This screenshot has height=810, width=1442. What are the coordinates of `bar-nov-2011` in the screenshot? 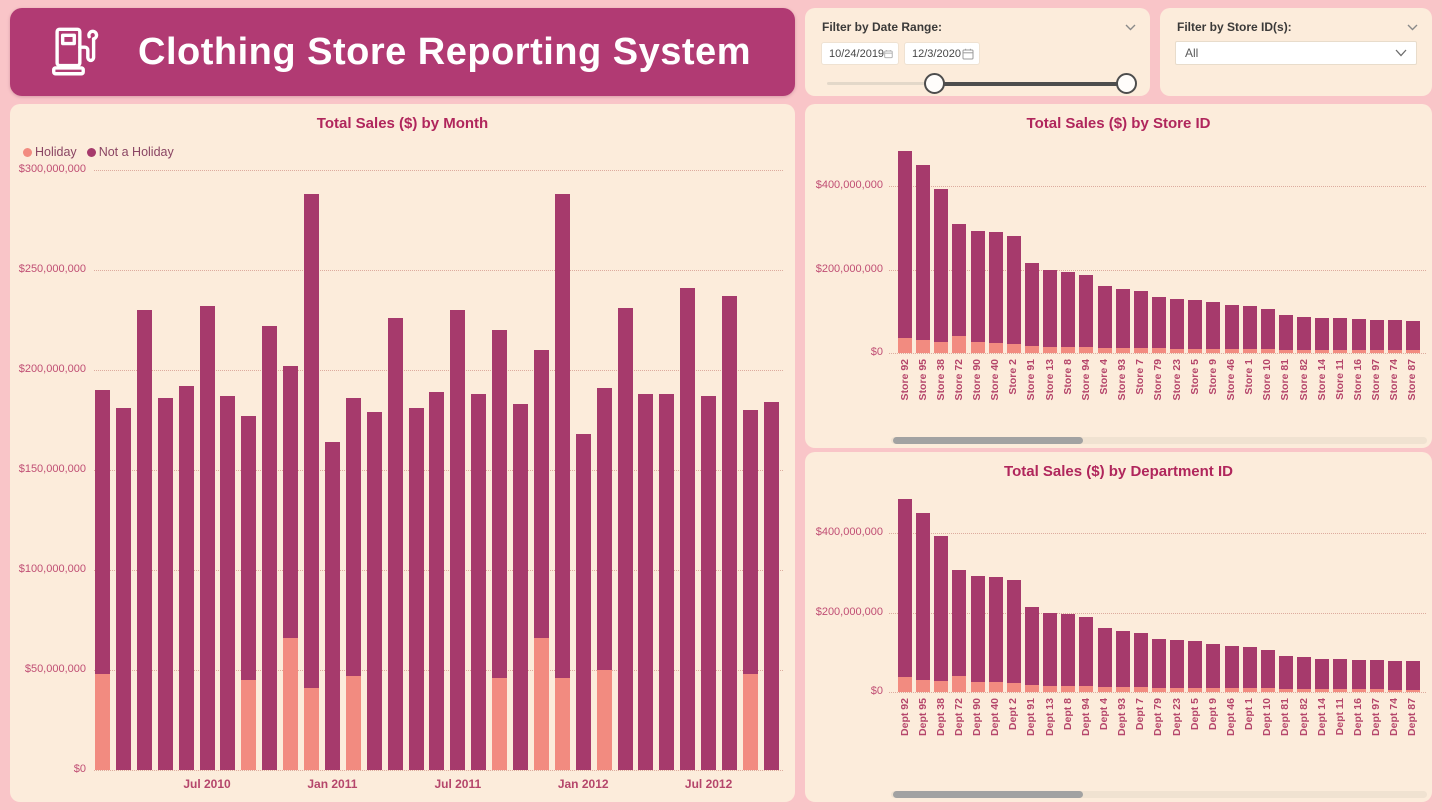 It's located at (541, 560).